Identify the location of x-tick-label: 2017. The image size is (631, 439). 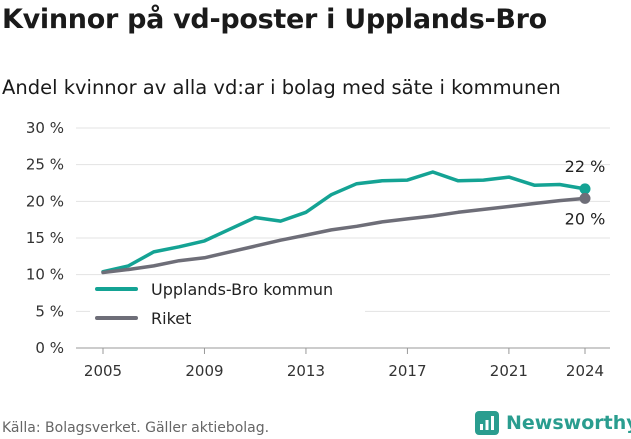
(407, 371).